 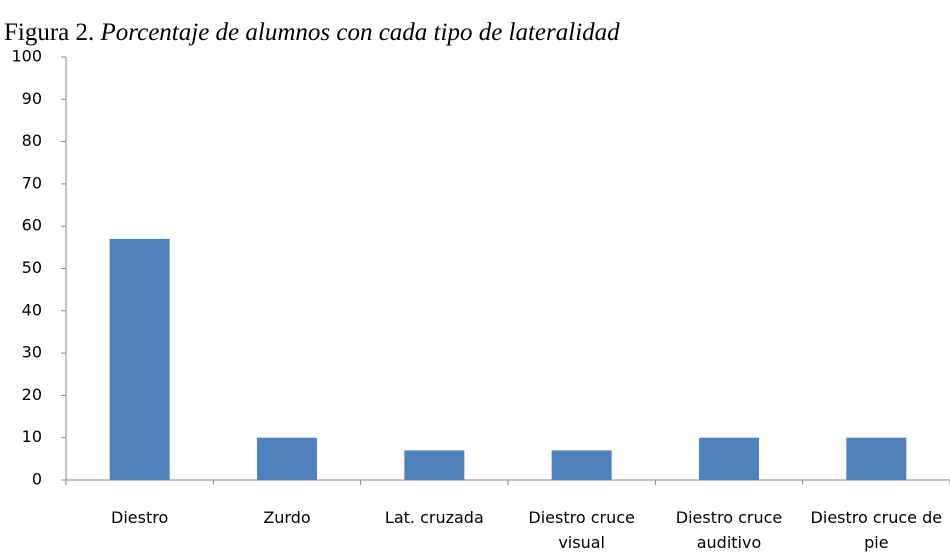 What do you see at coordinates (32, 267) in the screenshot?
I see `y-tick-label: 50` at bounding box center [32, 267].